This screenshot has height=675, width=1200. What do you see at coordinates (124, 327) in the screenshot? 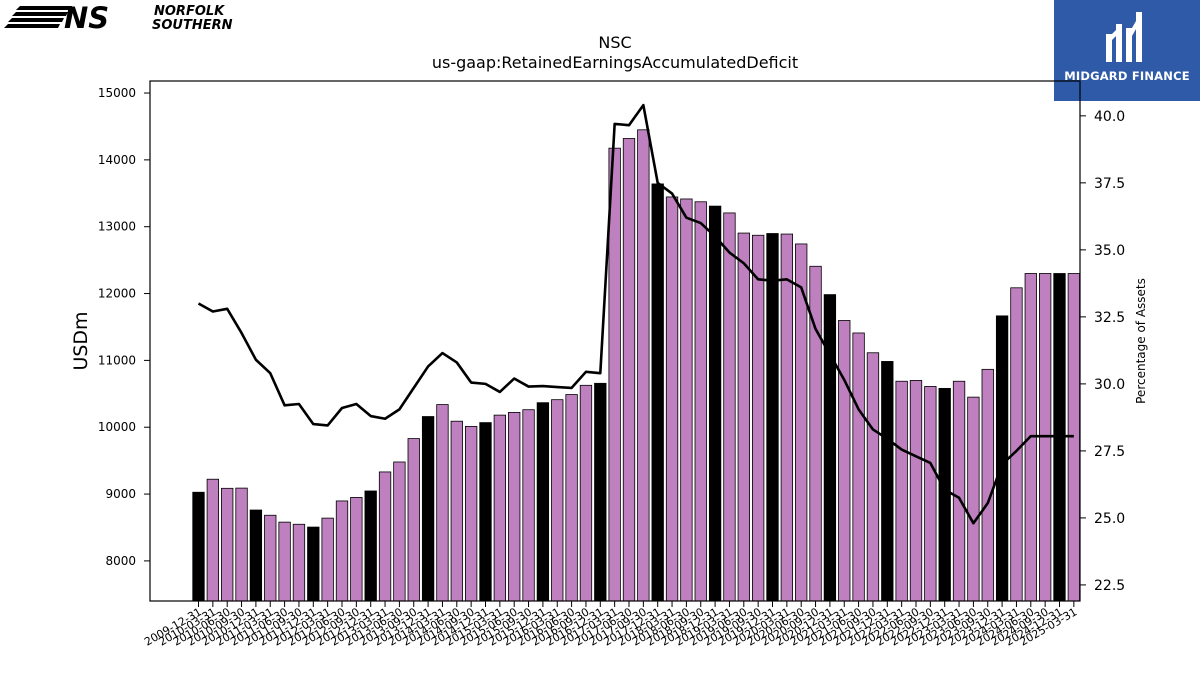
I see `y-axis-left: 8000 9000 10000 11000 12000 13000 14000 15000` at bounding box center [124, 327].